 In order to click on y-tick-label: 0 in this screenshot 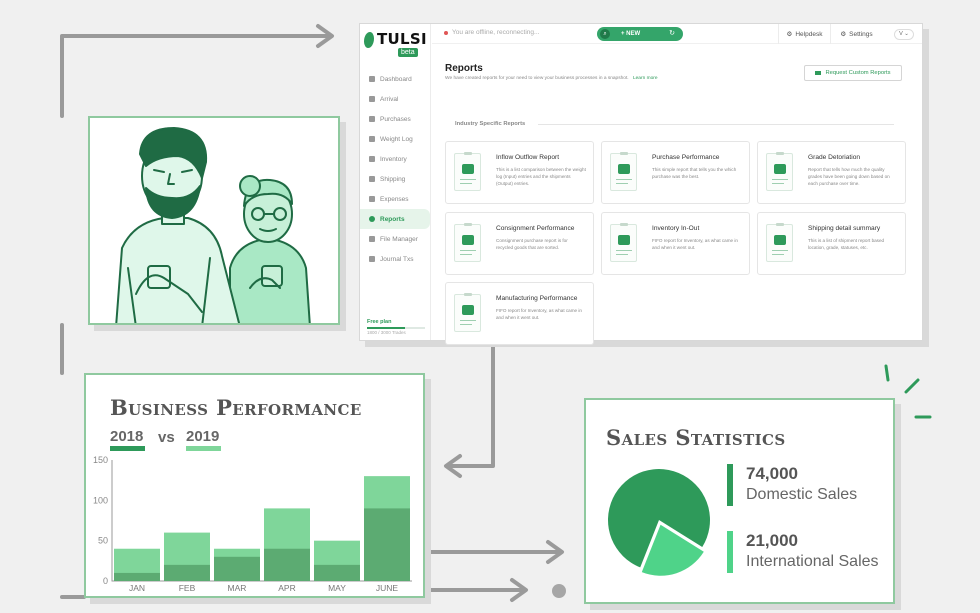, I will do `click(105, 581)`.